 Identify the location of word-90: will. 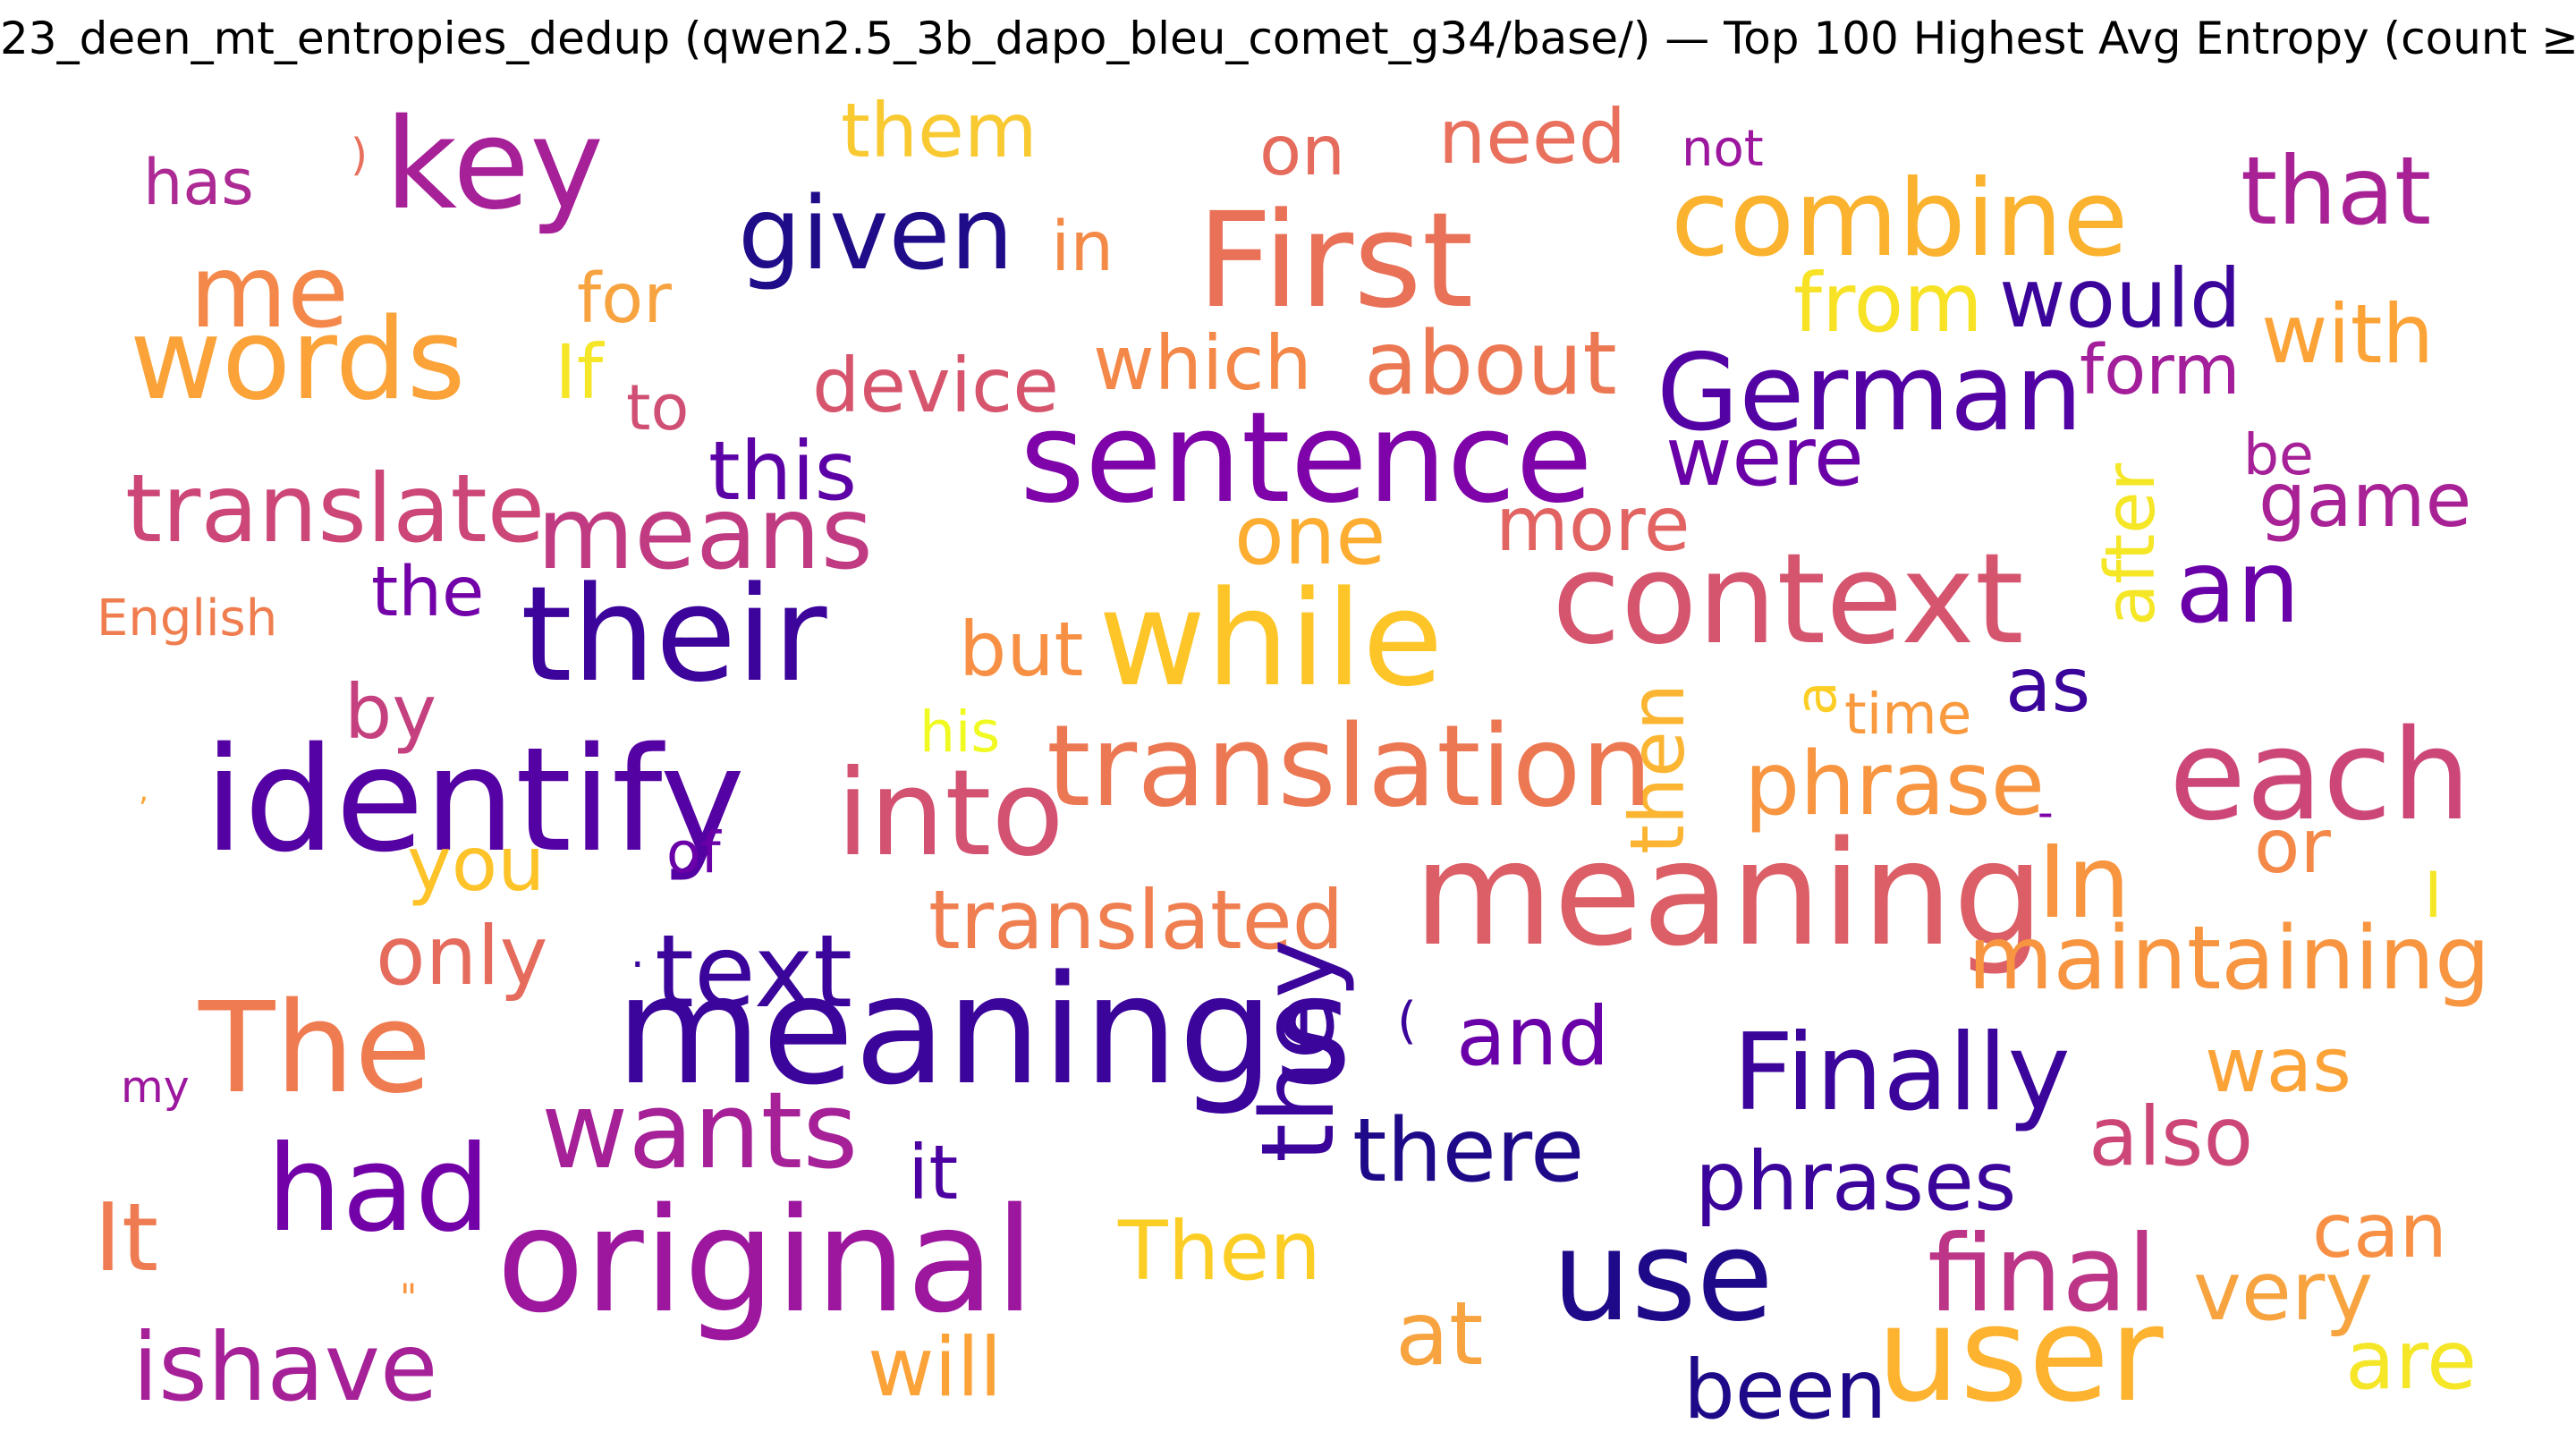
(935, 1368).